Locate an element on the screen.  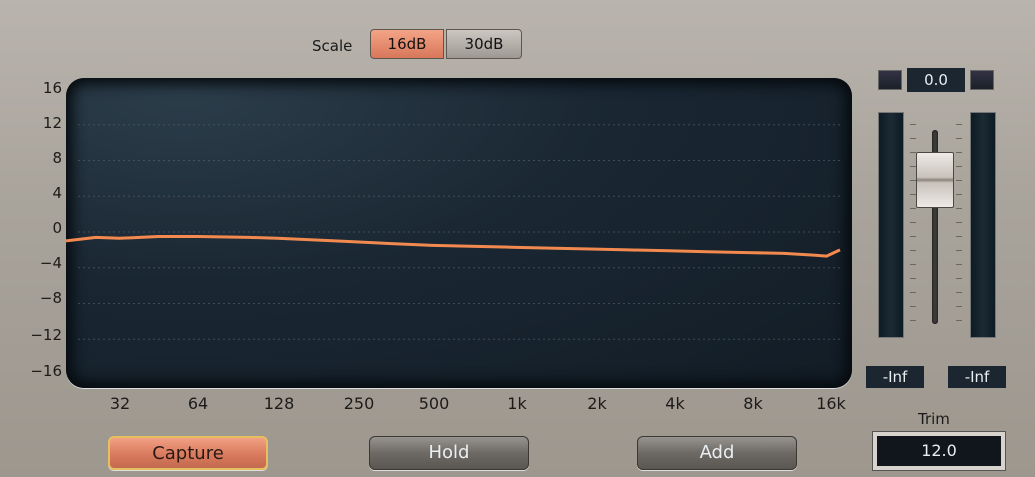
trim-label: Trim is located at coordinates (934, 419).